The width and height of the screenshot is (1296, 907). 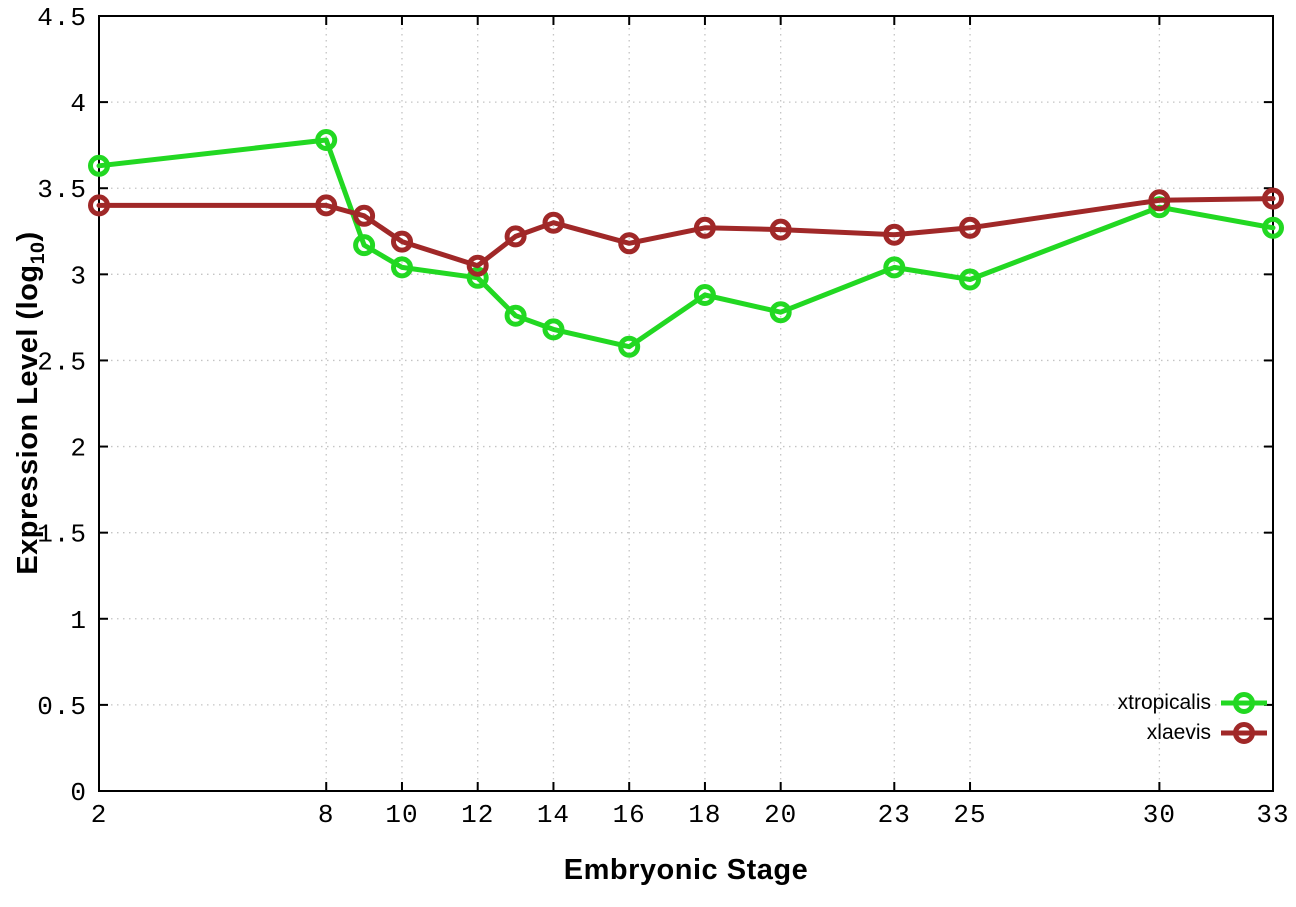 I want to click on y-tick-label: 4.5, so click(x=62, y=18).